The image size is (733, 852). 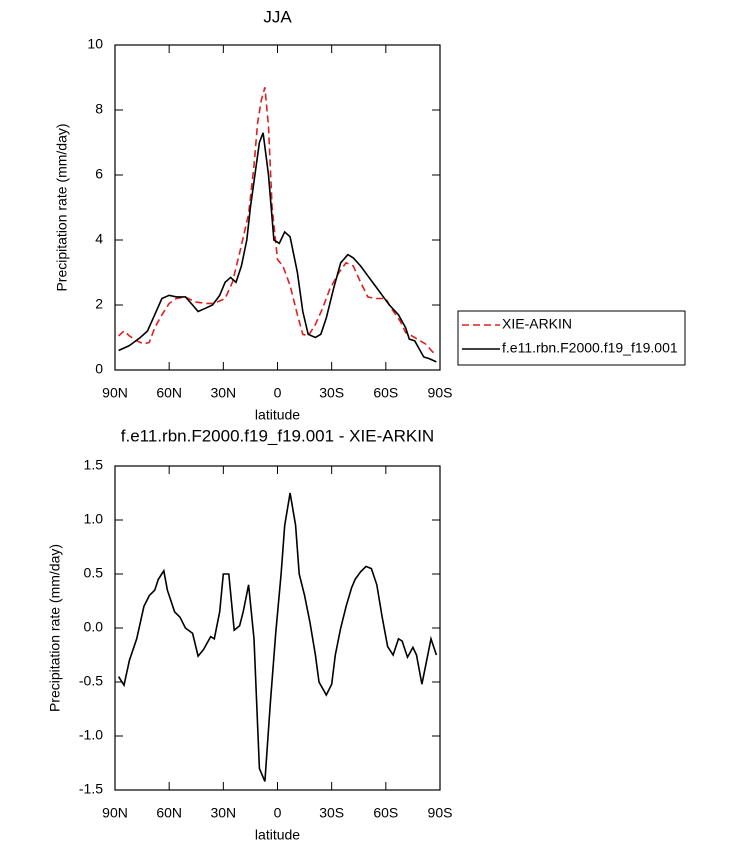 What do you see at coordinates (91, 789) in the screenshot?
I see `y-tick-label: -1.5` at bounding box center [91, 789].